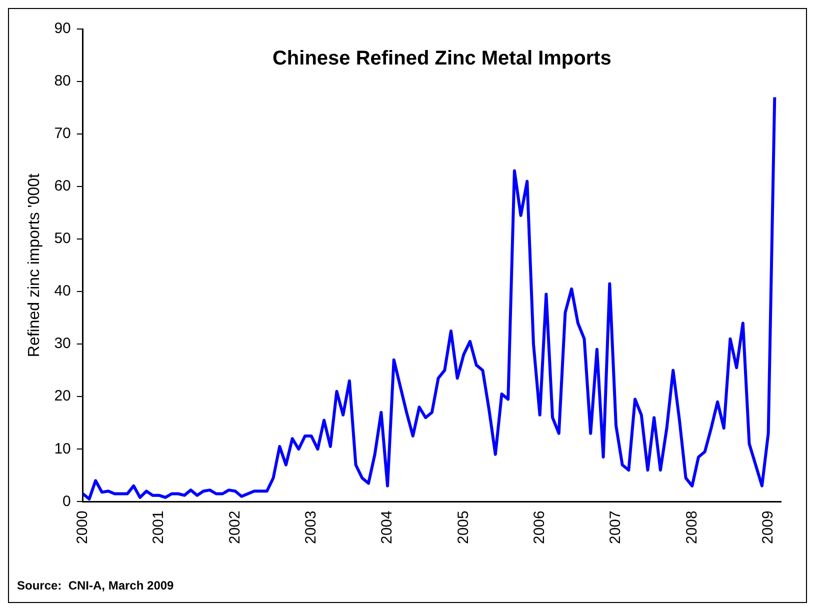 The width and height of the screenshot is (815, 611). Describe the element at coordinates (159, 527) in the screenshot. I see `x-tick-label: 2001` at that location.